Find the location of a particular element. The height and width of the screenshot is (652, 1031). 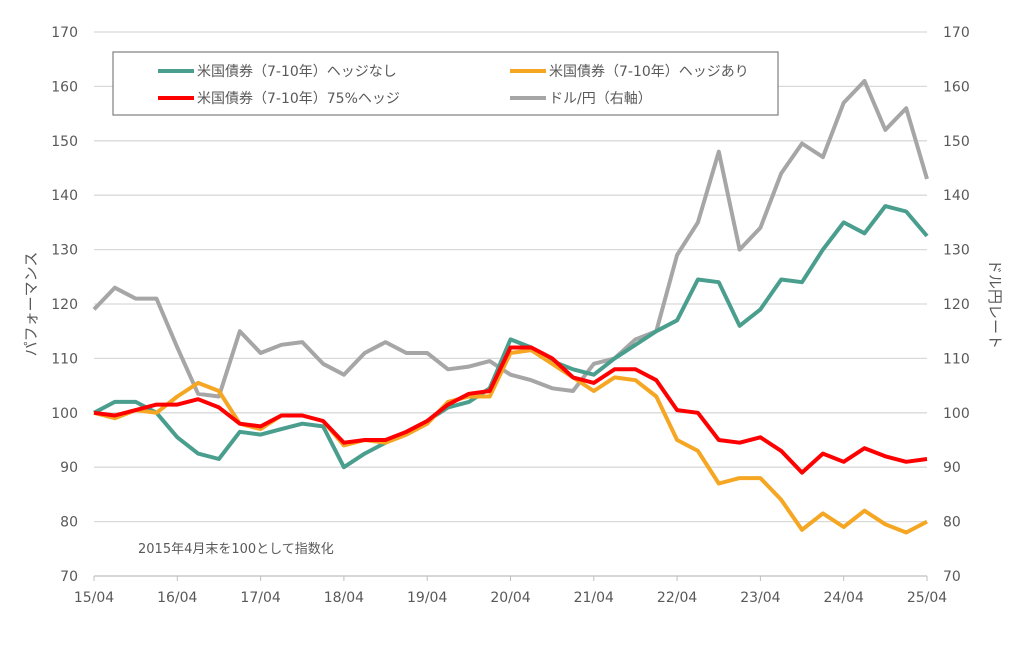

legend-label-2: 米国債券（7-10年）75%ヘッジ is located at coordinates (298, 99).